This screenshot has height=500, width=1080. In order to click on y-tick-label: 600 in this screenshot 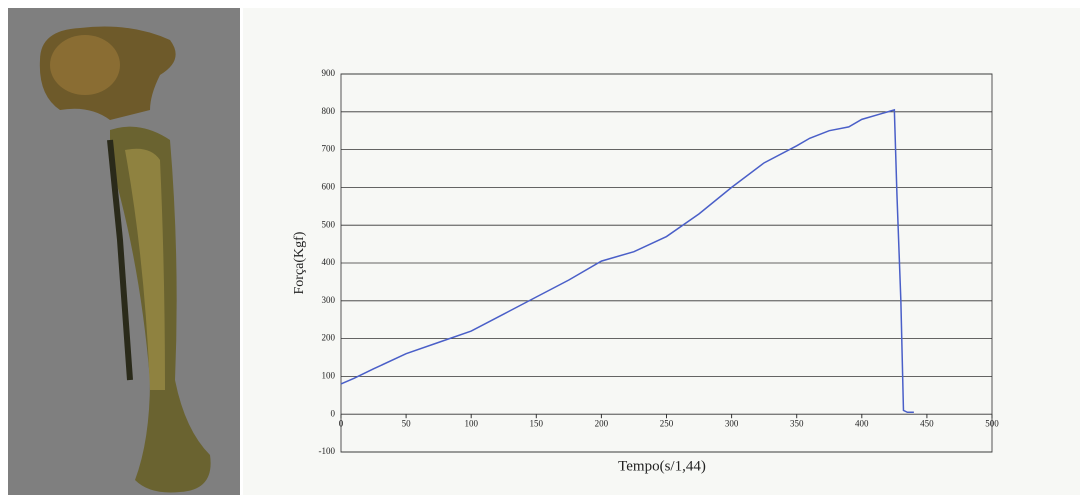, I will do `click(329, 186)`.